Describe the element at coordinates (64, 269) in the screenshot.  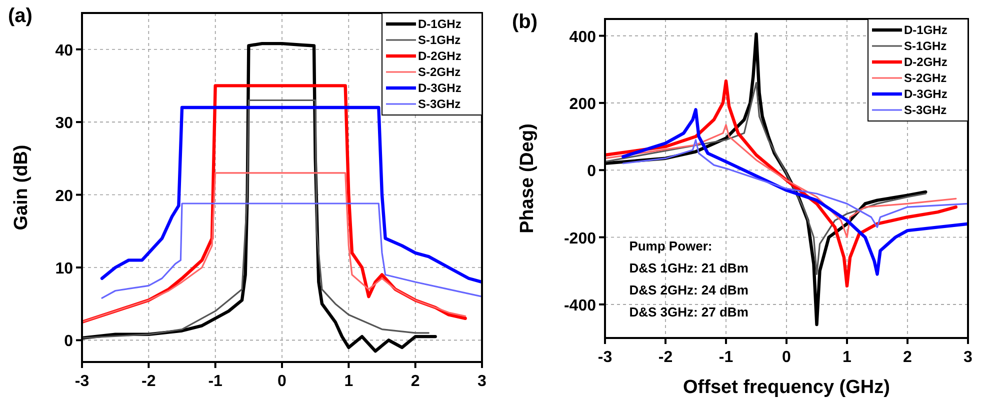
I see `y-tick-label: 10` at that location.